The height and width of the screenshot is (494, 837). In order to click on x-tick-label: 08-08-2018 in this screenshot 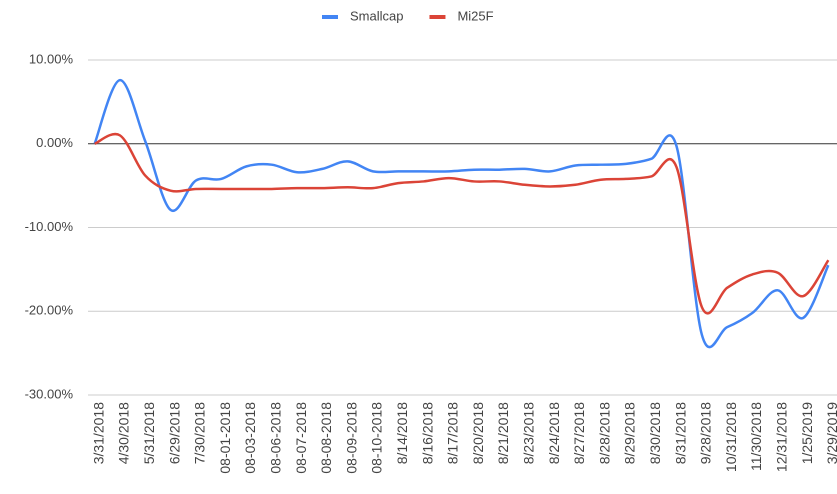, I will do `click(326, 438)`.